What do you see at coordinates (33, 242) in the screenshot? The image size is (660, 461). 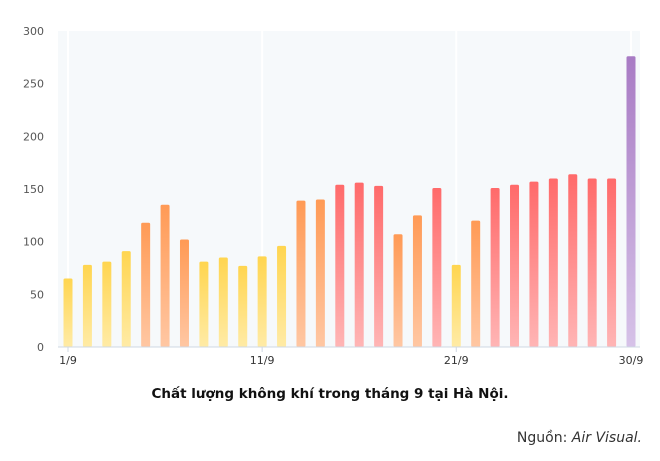 I see `y-tick-label: 100` at bounding box center [33, 242].